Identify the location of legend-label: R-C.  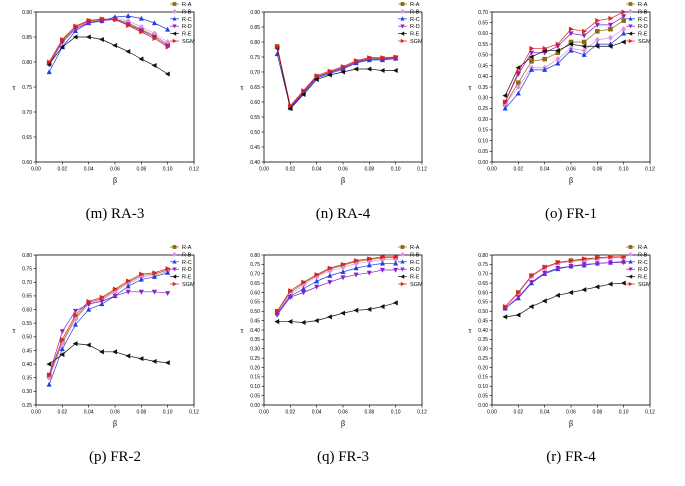
(643, 20).